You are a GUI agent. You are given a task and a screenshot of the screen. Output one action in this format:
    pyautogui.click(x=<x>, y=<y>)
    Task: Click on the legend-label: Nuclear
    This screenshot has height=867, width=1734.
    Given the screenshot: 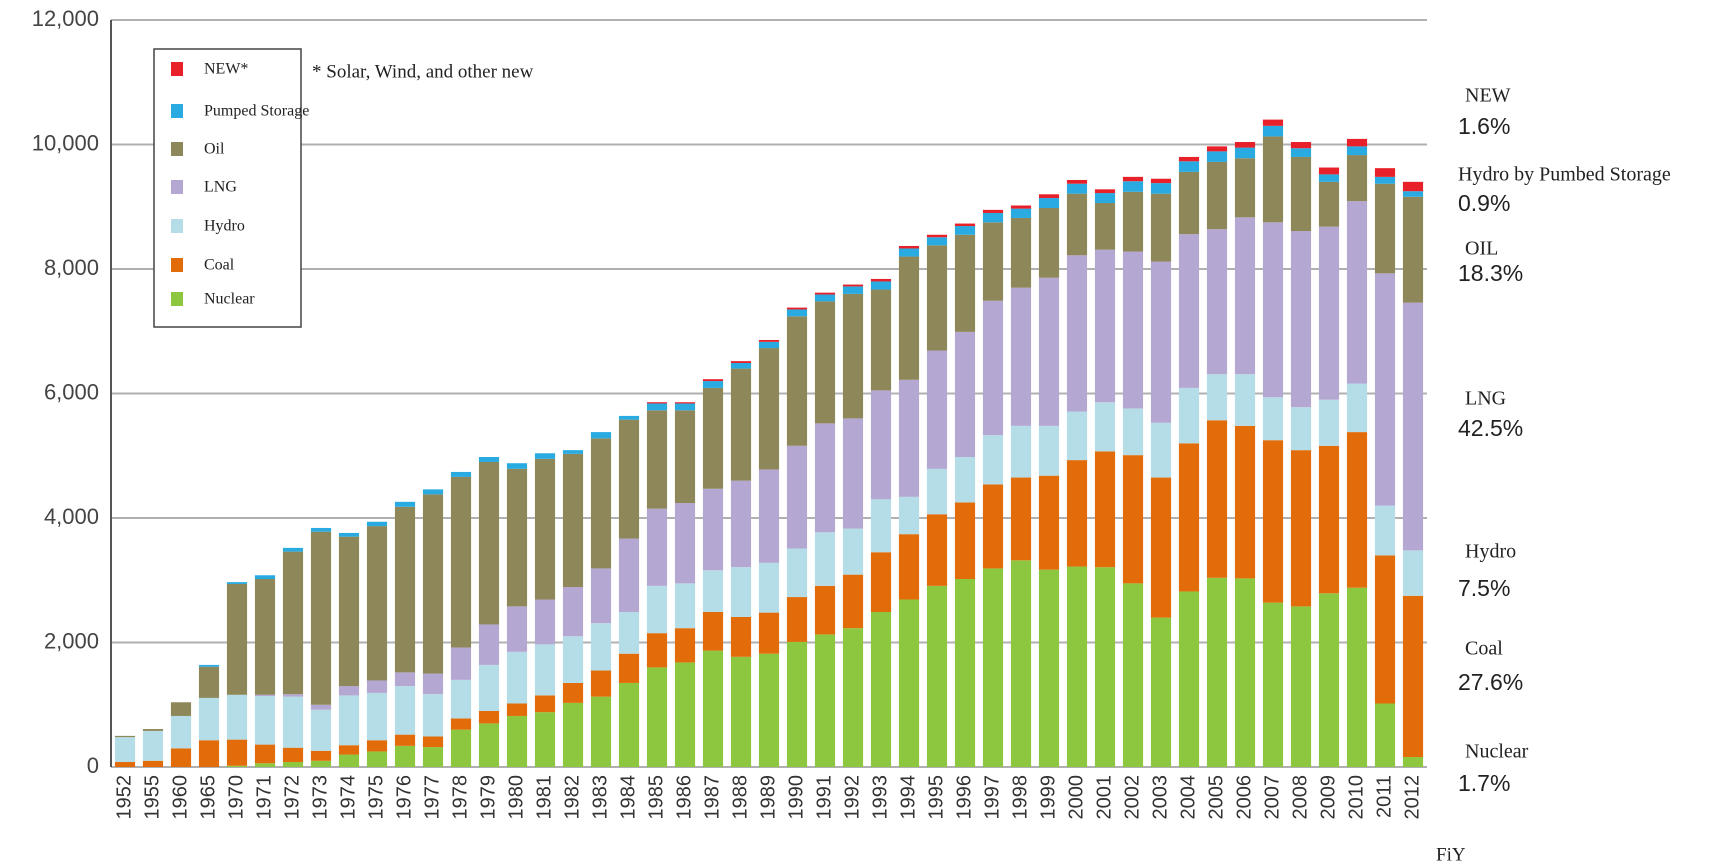 What is the action you would take?
    pyautogui.click(x=229, y=299)
    